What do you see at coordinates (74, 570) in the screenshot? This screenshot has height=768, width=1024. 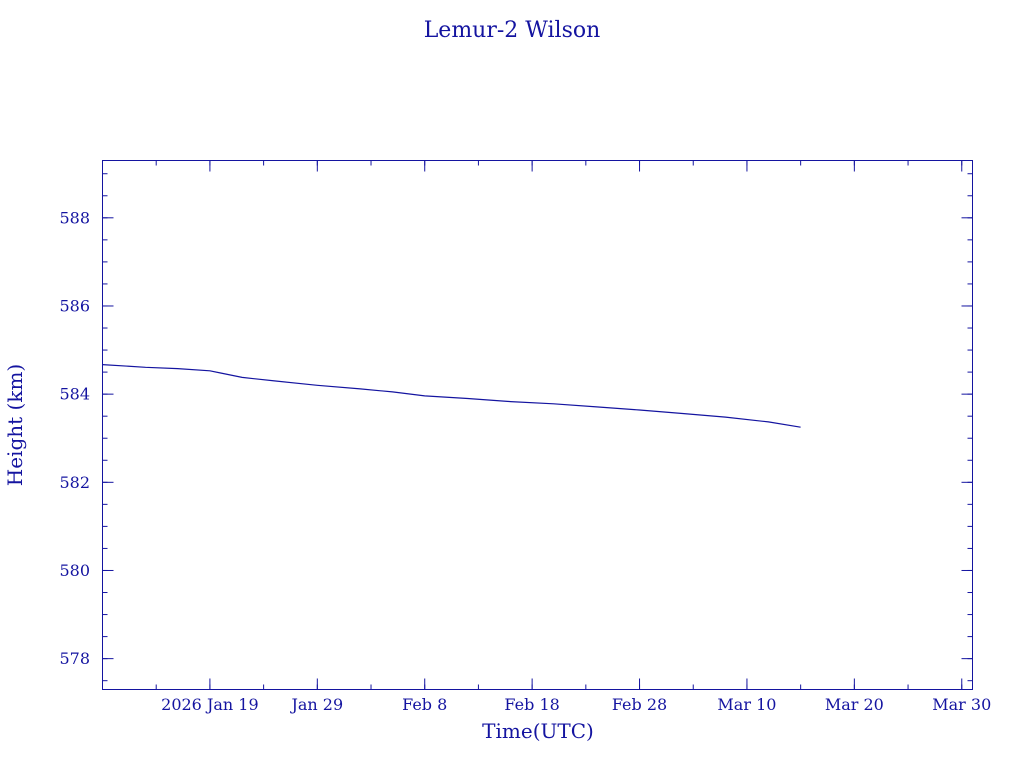 I see `y-tick-label: 580` at bounding box center [74, 570].